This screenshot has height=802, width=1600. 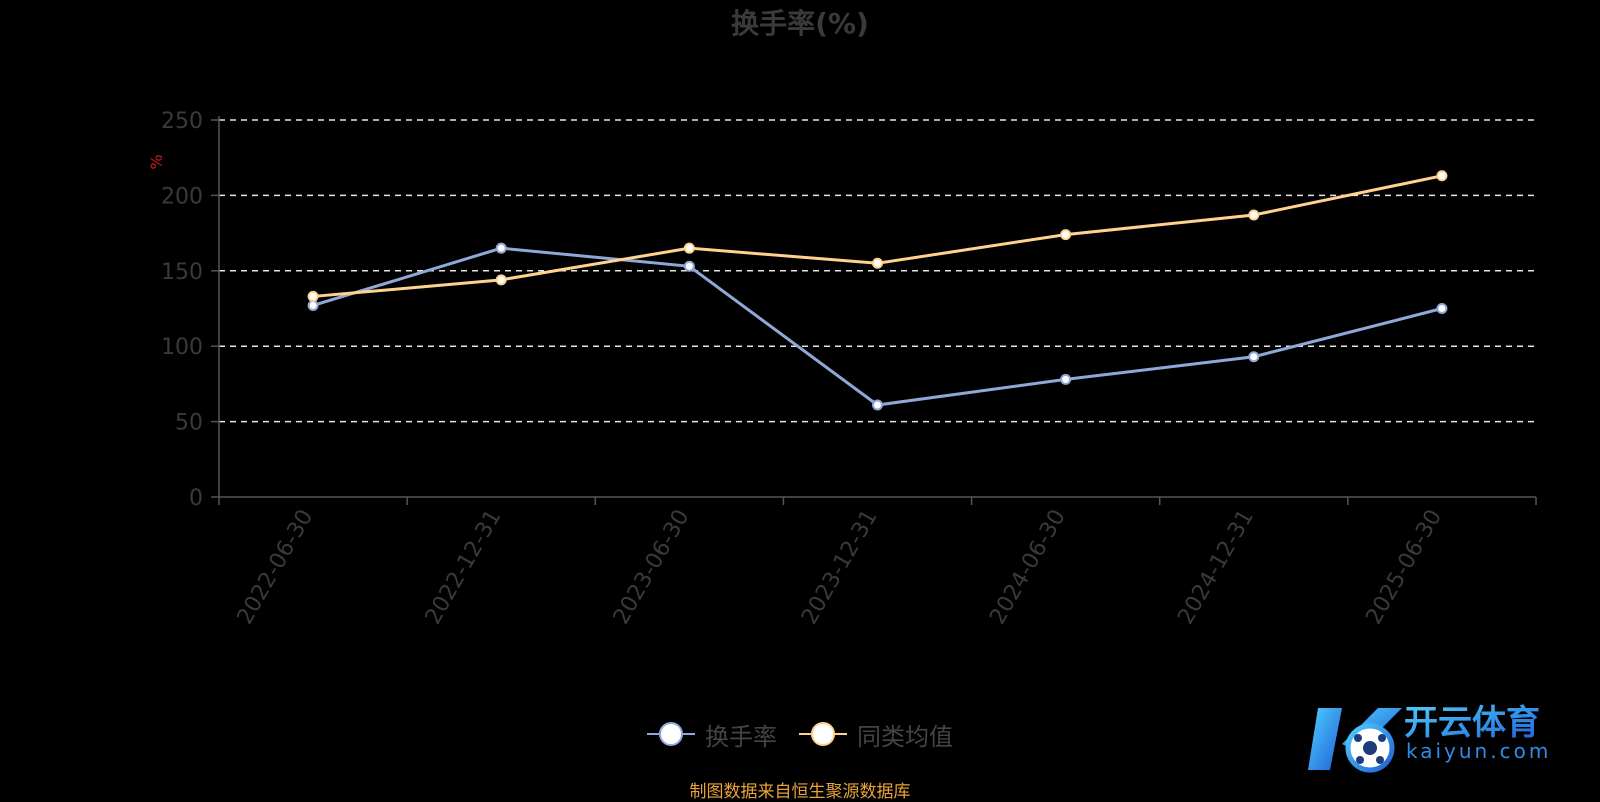 I want to click on y-tick-labels: 0 50 100 150 200 250, so click(x=182, y=310).